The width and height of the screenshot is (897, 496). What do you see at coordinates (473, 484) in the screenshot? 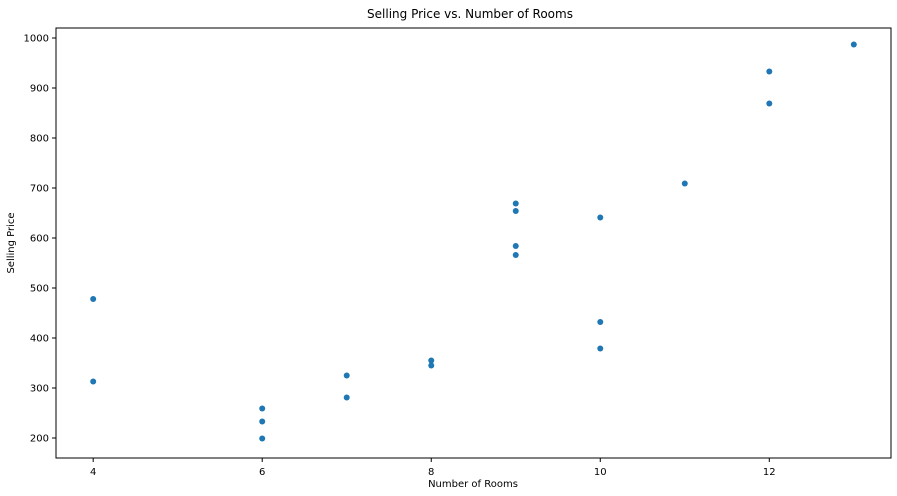
I see `x-axis-label: Number of Rooms` at bounding box center [473, 484].